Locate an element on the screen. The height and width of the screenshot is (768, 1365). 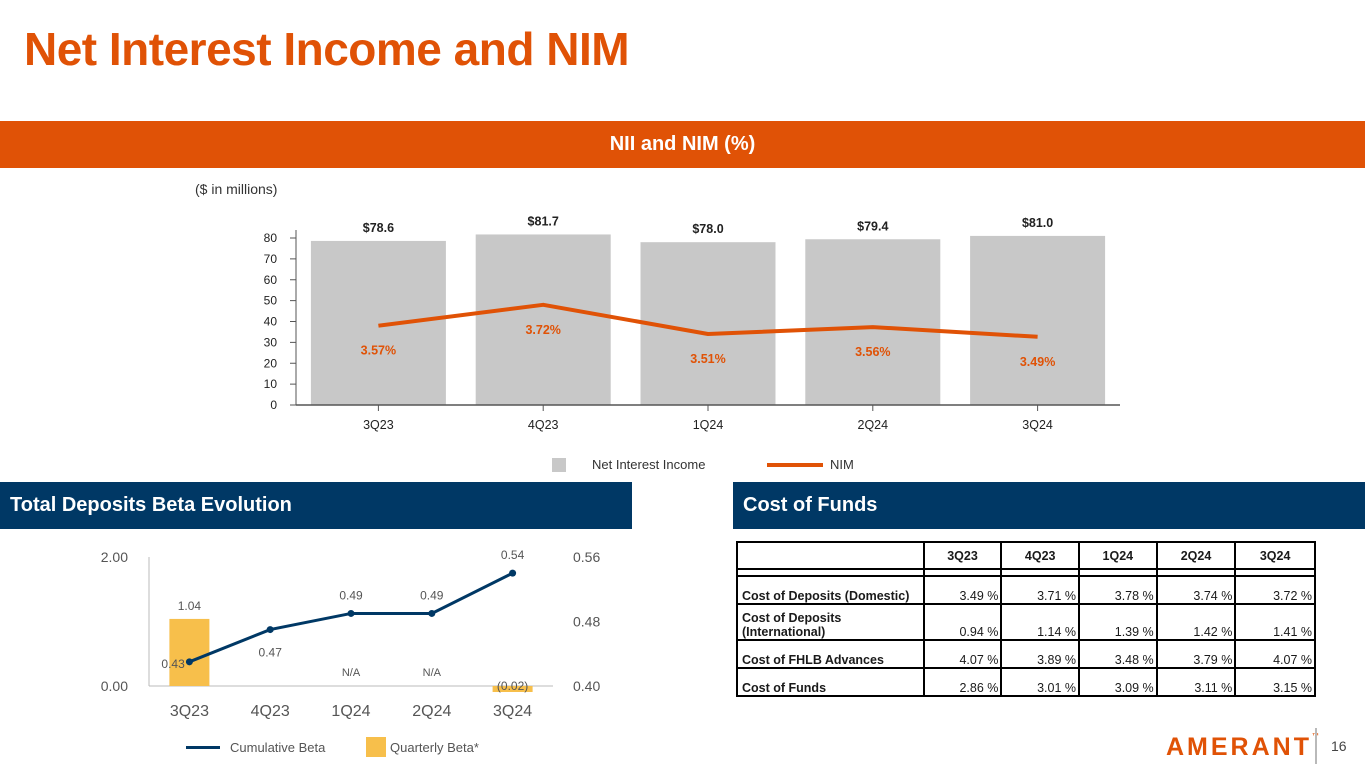
logo-text: AMERANT is located at coordinates (1239, 747).